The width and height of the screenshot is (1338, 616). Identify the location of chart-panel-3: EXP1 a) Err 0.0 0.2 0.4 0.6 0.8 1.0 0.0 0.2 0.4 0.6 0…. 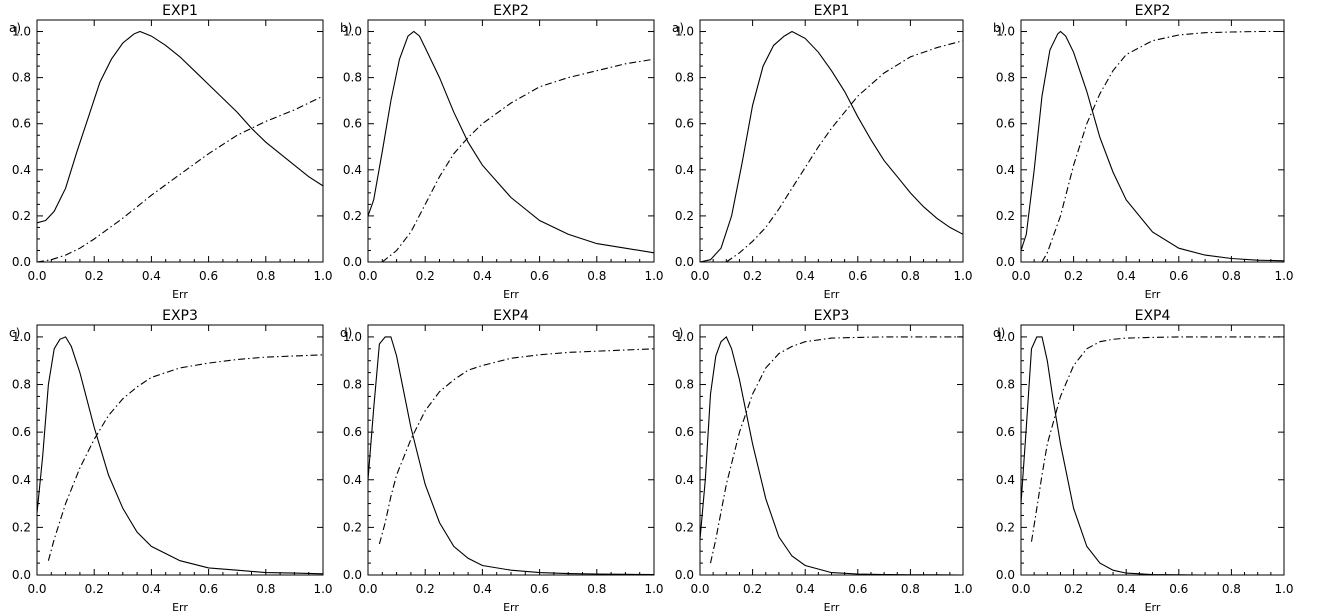
(822, 152).